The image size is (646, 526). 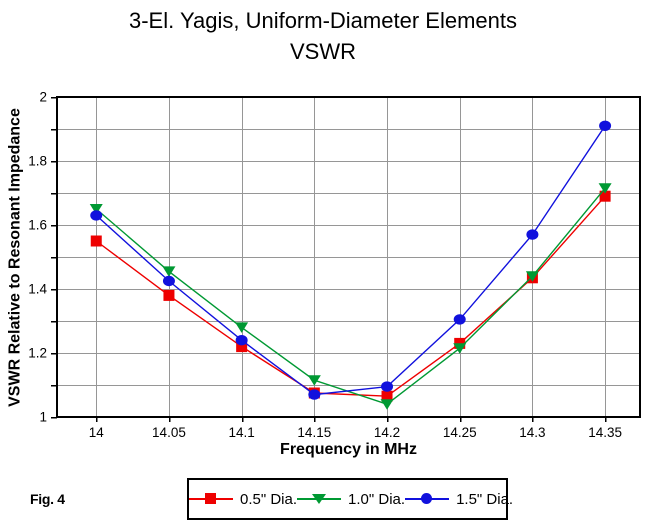 I want to click on red-square-marker-icon, so click(x=211, y=499).